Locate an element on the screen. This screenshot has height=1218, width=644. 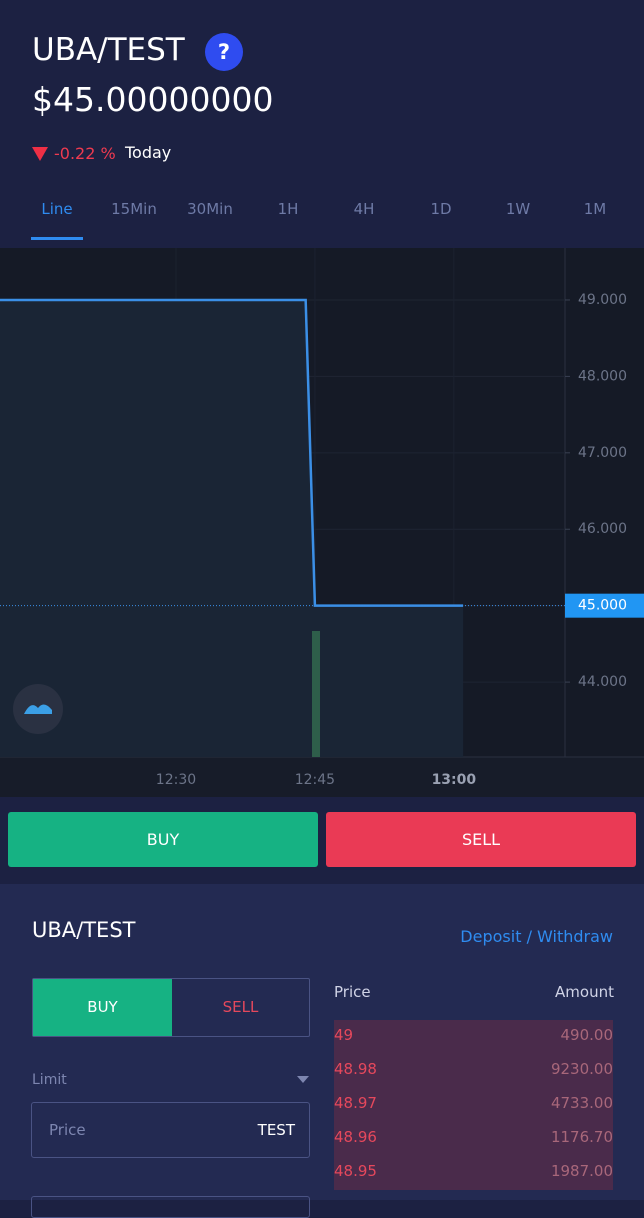
deposit-link: Deposit is located at coordinates (491, 936).